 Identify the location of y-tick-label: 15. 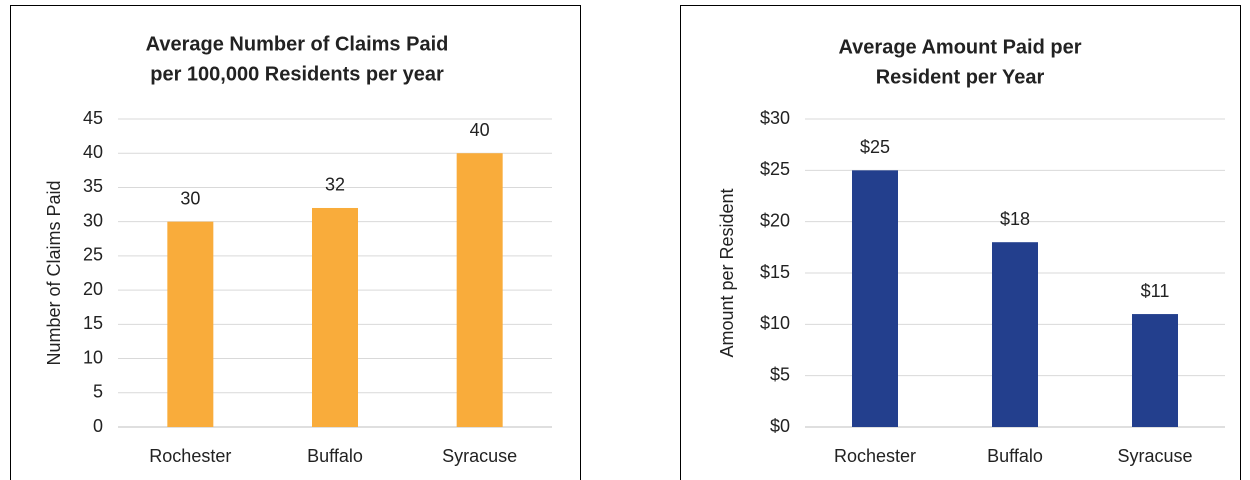
(93, 323).